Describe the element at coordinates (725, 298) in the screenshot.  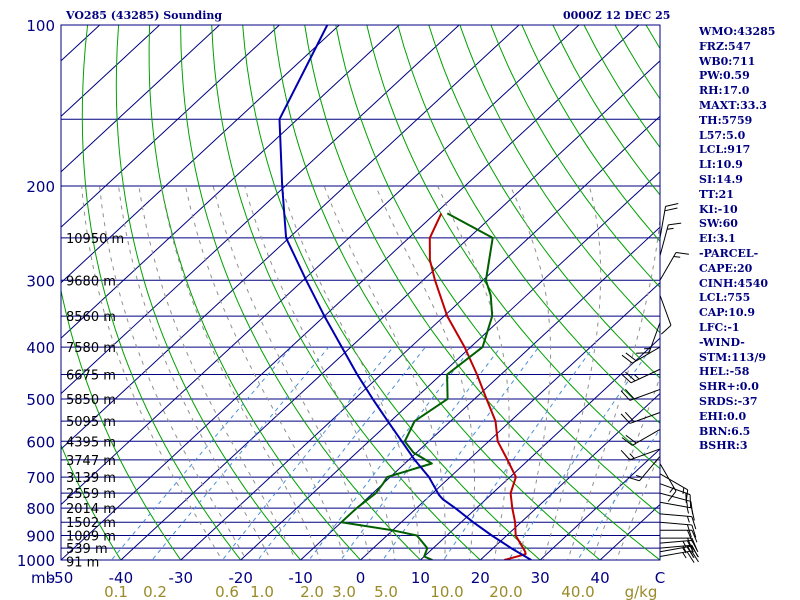
I see `index-item: LCL:755` at that location.